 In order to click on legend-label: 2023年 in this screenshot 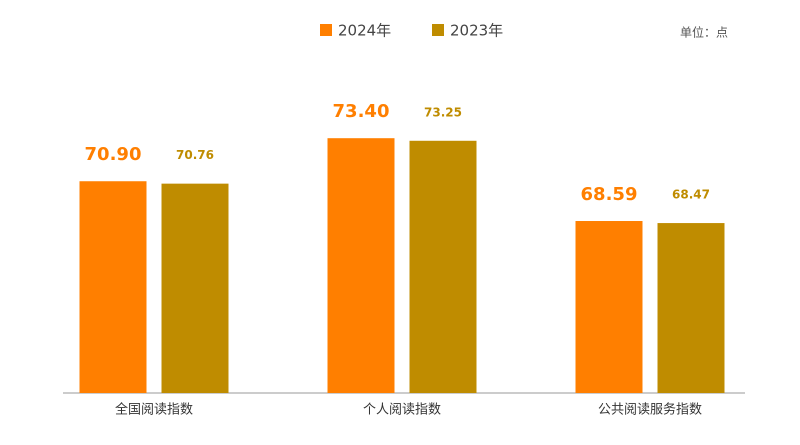, I will do `click(476, 31)`.